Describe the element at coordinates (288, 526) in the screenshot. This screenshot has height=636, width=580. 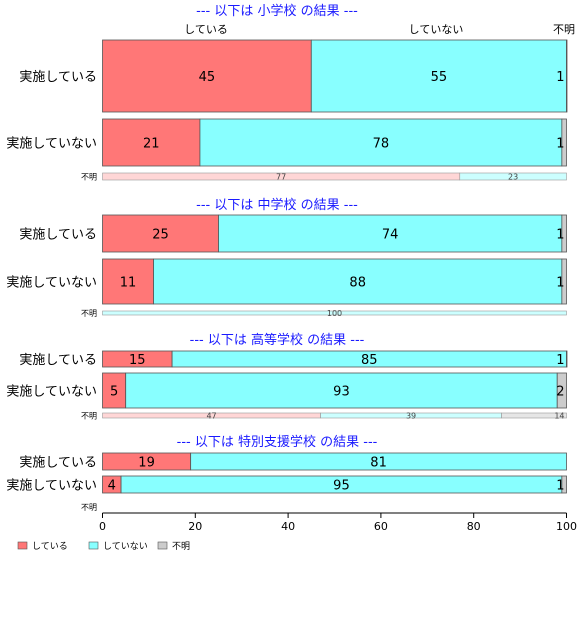
I see `x-tick-label: 40` at that location.